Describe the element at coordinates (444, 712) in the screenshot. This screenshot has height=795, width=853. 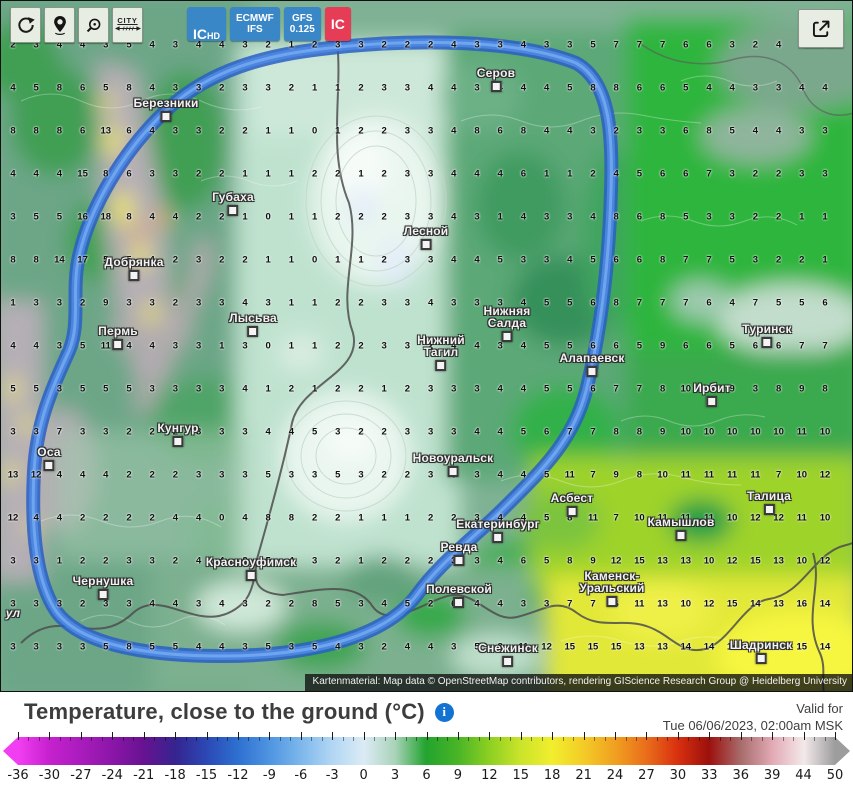
I see `info-icon: i` at that location.